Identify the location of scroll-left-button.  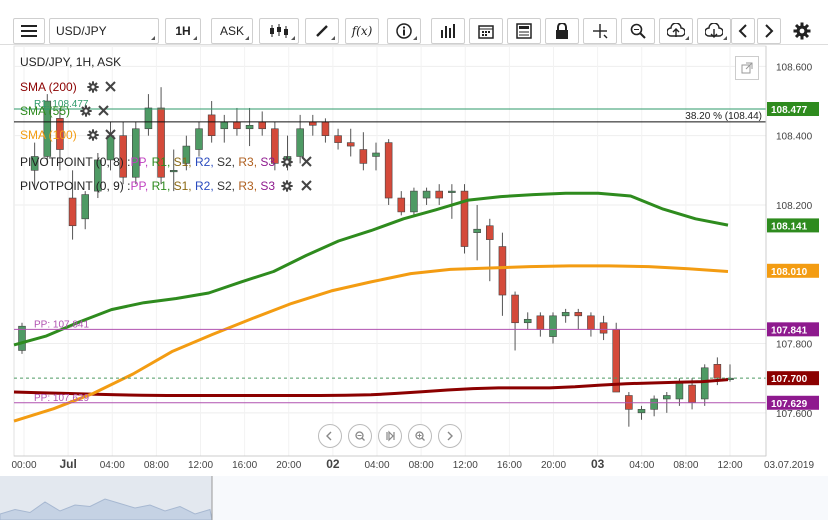
(330, 436).